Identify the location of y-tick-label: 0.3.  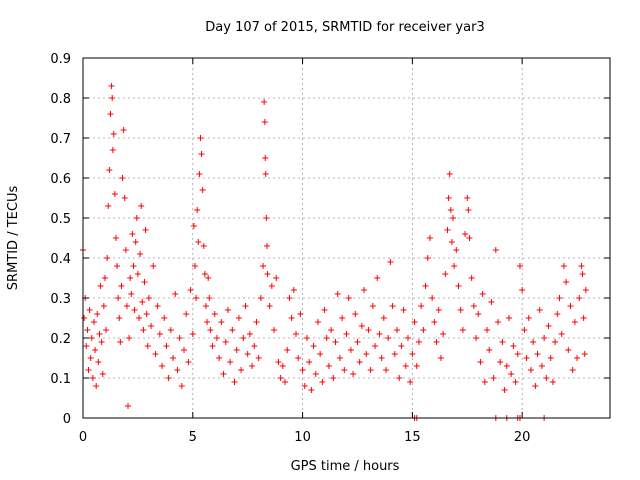
(60, 299).